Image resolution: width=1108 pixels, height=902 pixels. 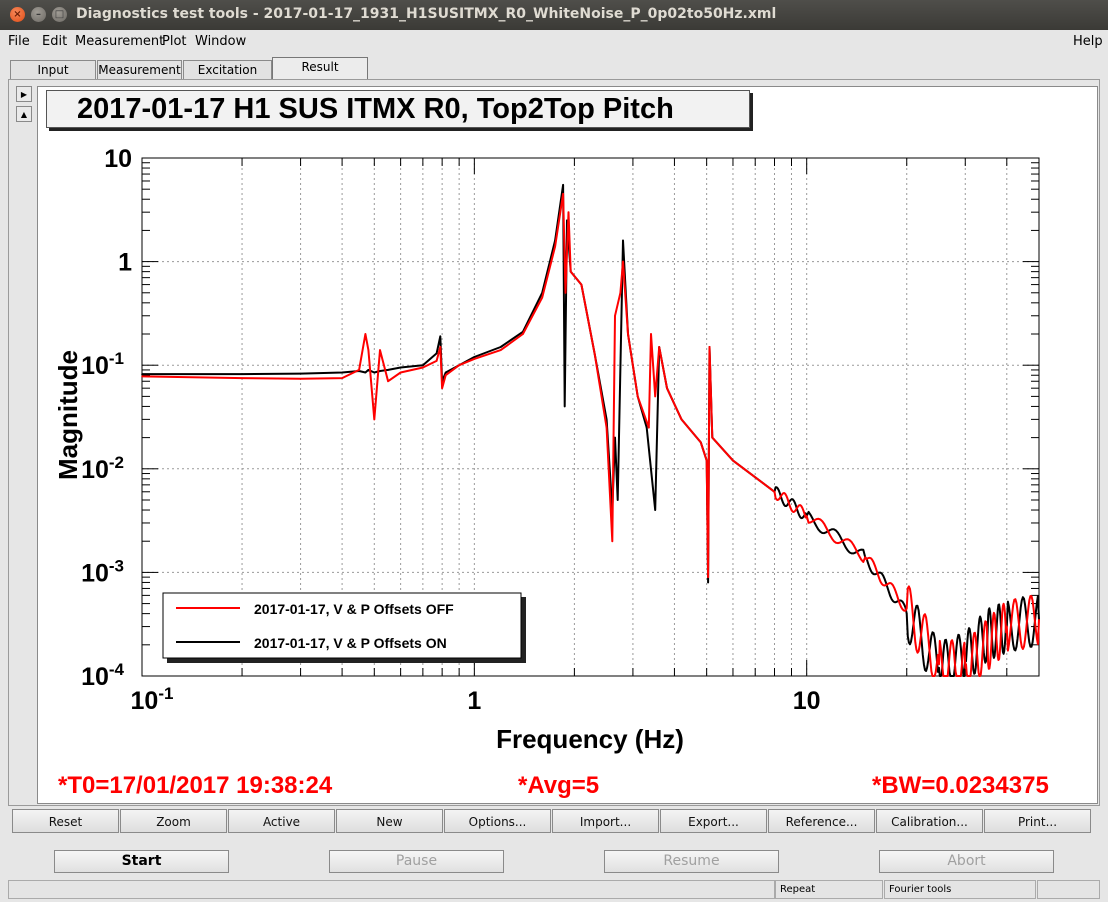 I want to click on menu-help: Help, so click(x=1088, y=41).